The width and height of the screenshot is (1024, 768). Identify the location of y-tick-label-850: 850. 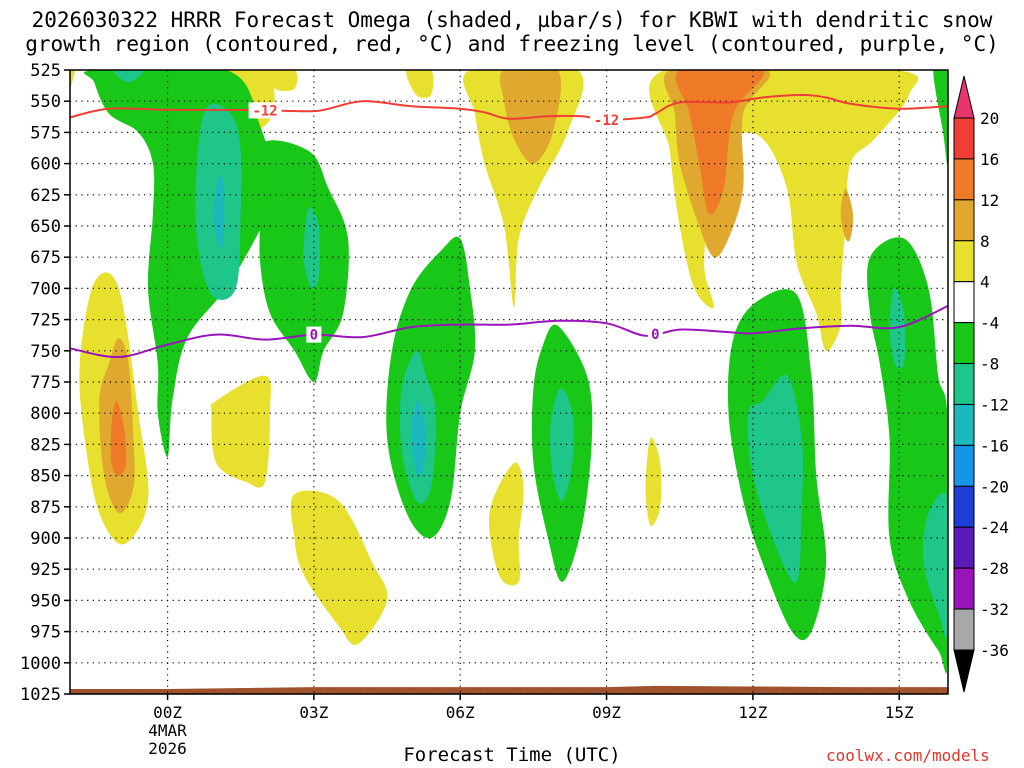
(45, 477).